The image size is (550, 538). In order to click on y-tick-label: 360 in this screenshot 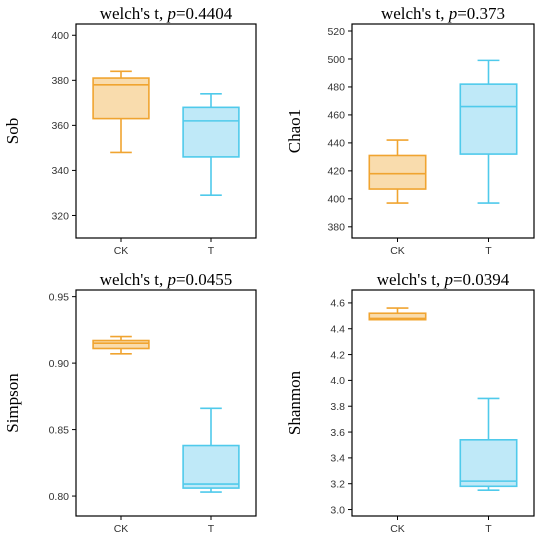, I will do `click(60, 126)`.